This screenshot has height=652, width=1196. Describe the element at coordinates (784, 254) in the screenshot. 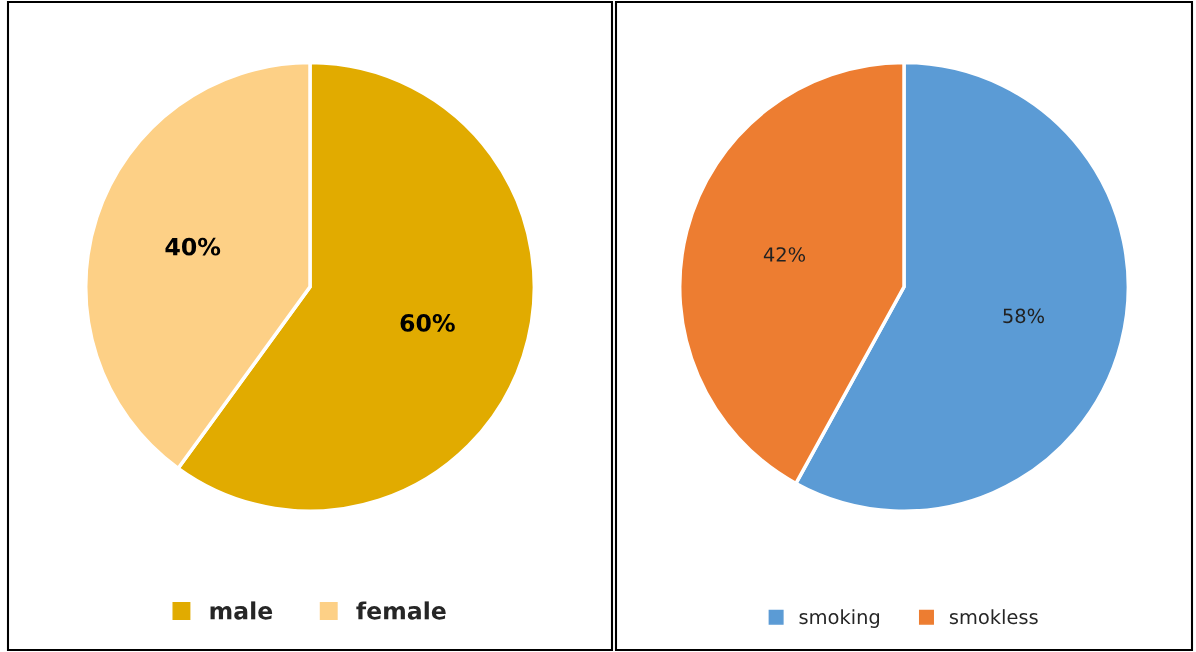

I see `data-label: 42%` at that location.